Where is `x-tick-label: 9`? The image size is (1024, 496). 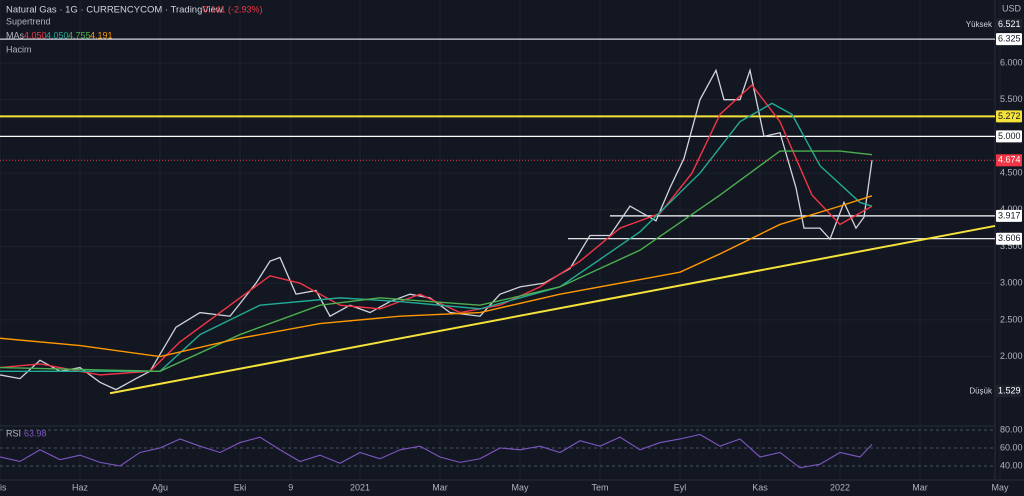
x-tick-label: 9 is located at coordinates (290, 487).